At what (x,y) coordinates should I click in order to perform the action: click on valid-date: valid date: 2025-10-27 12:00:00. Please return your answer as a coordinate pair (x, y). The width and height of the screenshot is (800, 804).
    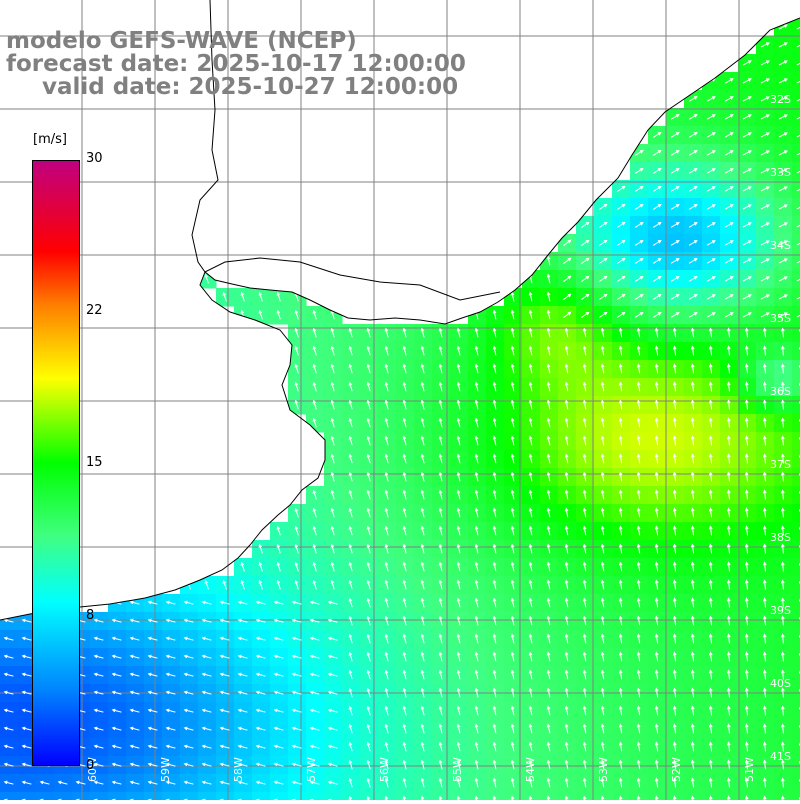
    Looking at the image, I should click on (250, 87).